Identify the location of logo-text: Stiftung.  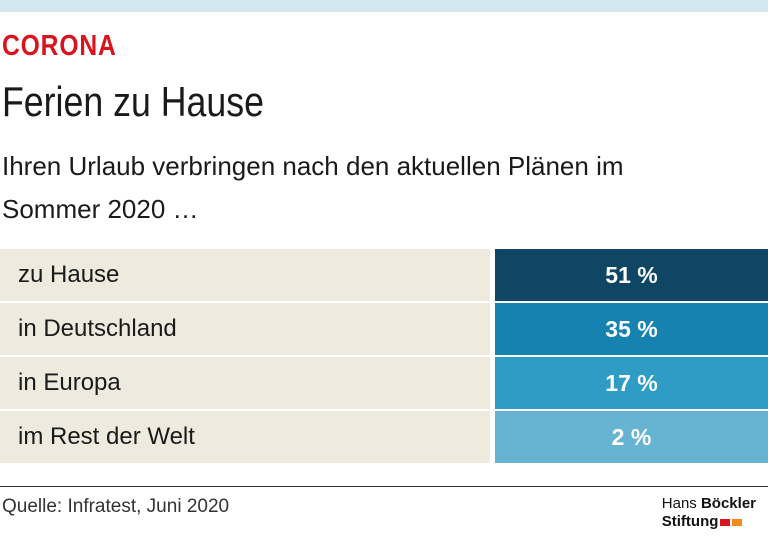
(690, 521).